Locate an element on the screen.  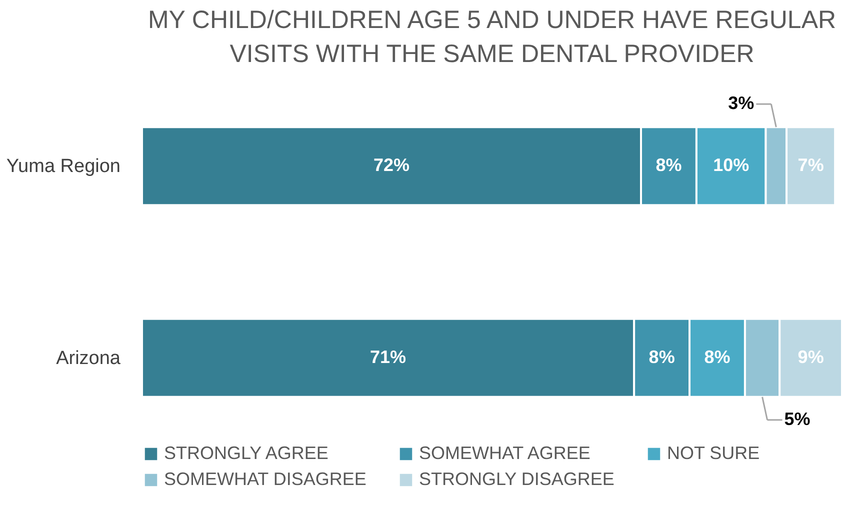
data-label: 10% is located at coordinates (731, 165).